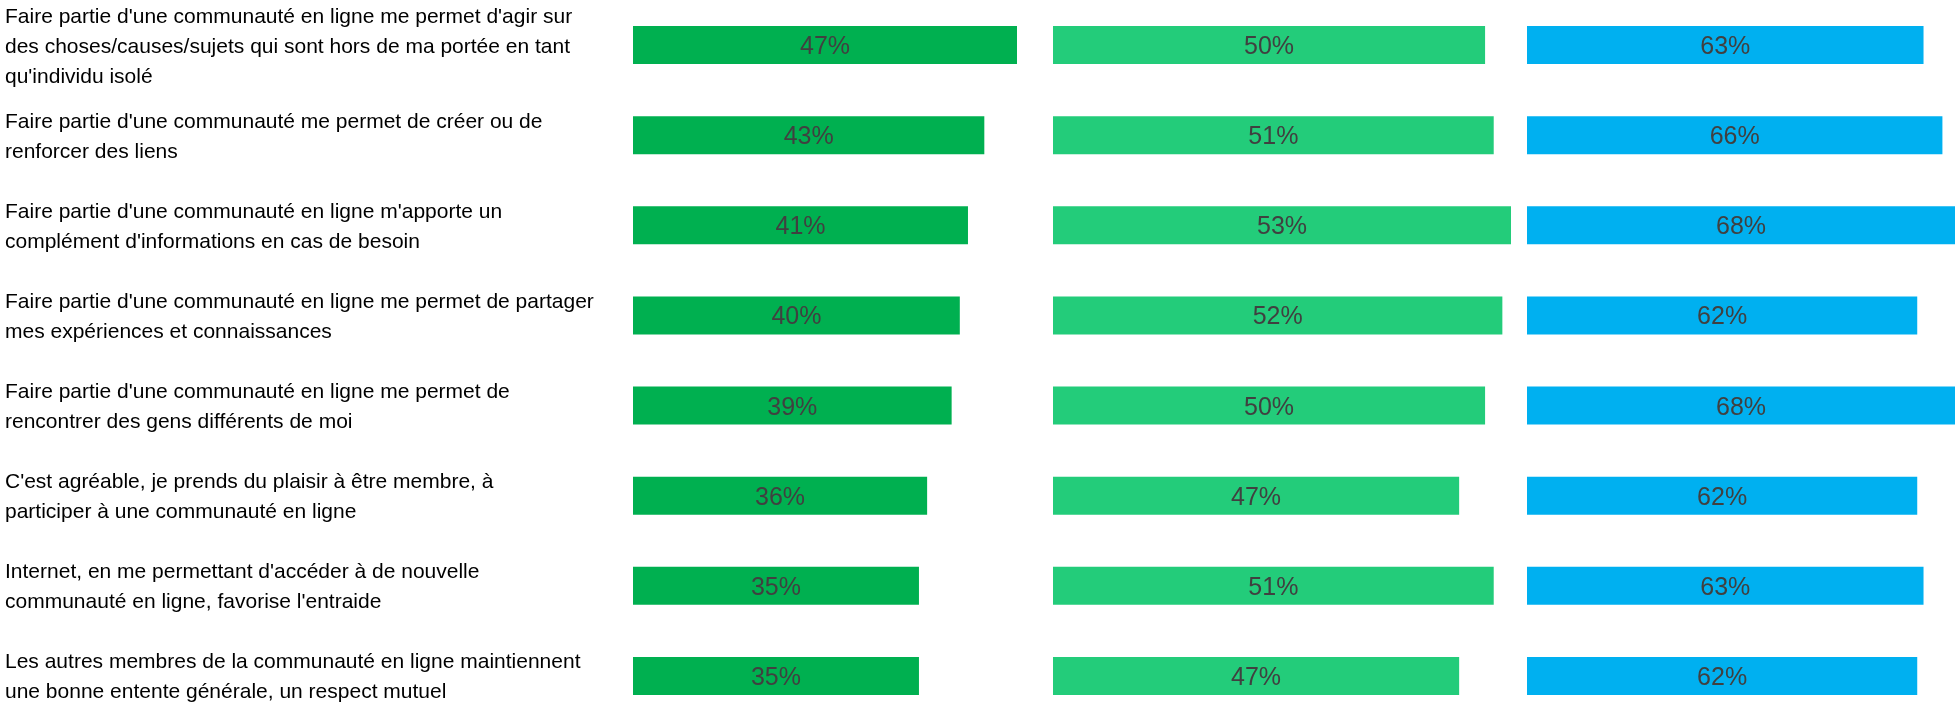 This screenshot has height=721, width=1959. I want to click on y-tick-label: Faire partie d'une communauté en ligne m'apporte un complément d'informations en cas de besoin, so click(256, 225).